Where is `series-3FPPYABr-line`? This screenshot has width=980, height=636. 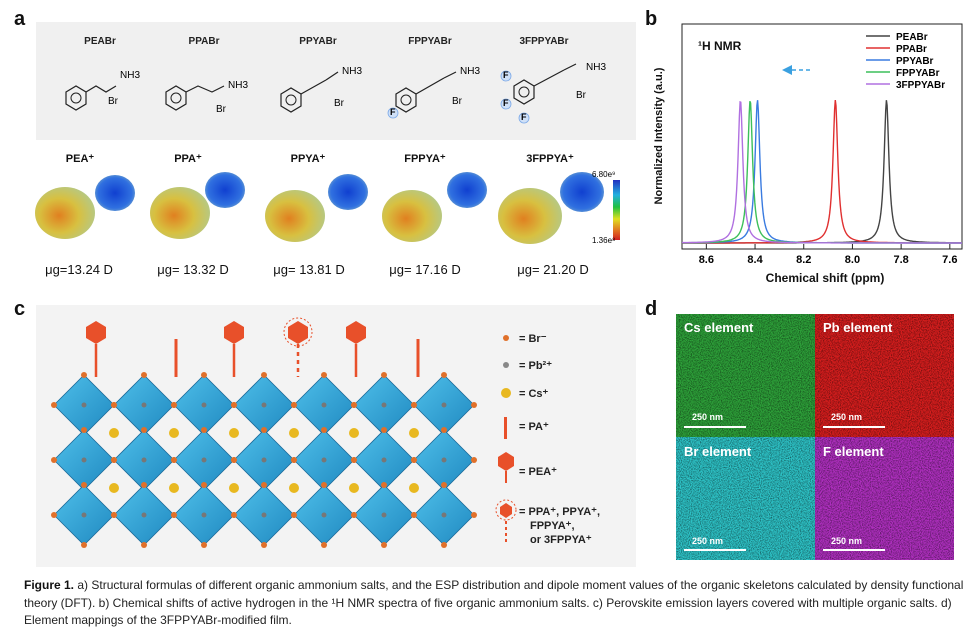
series-3FPPYABr-line is located at coordinates (822, 172).